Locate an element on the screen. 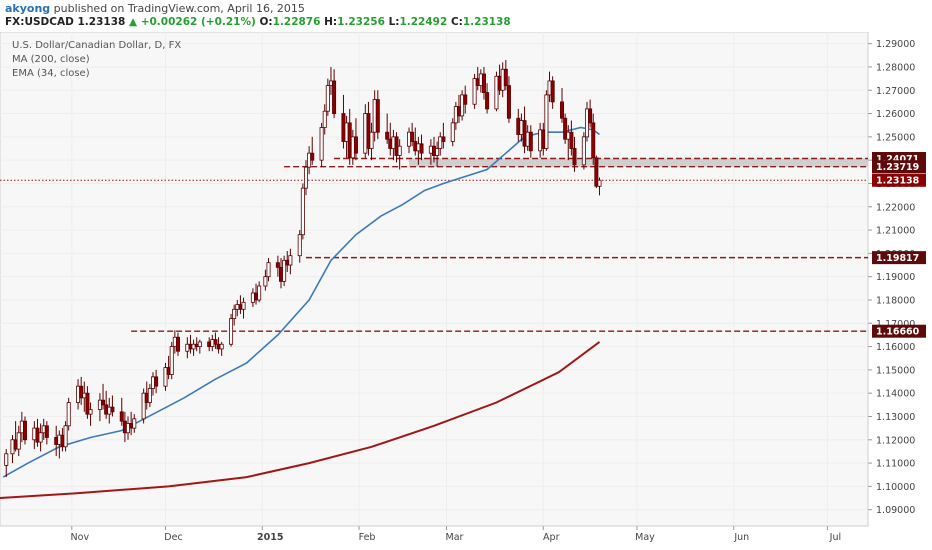  author-link: akyong is located at coordinates (28, 8).